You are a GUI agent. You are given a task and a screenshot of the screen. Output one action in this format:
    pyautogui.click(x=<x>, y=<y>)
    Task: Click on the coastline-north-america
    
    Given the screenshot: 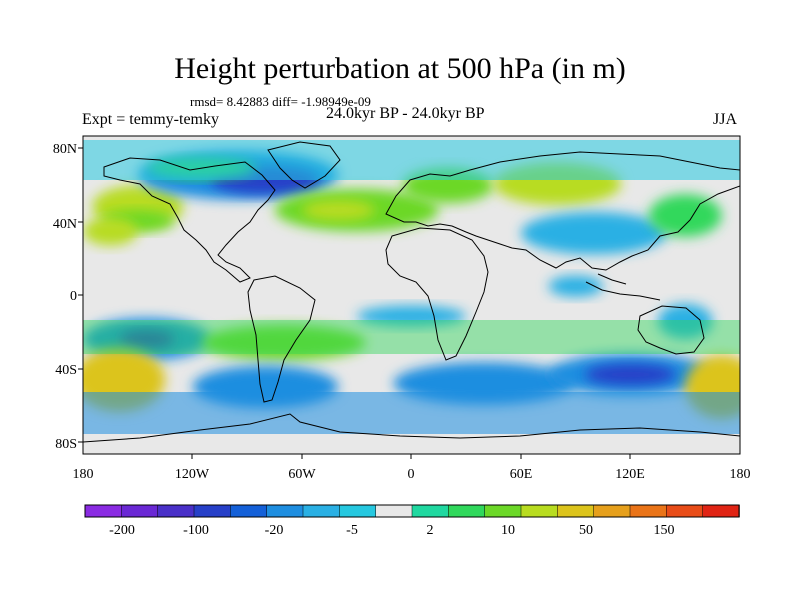 What is the action you would take?
    pyautogui.click(x=189, y=220)
    